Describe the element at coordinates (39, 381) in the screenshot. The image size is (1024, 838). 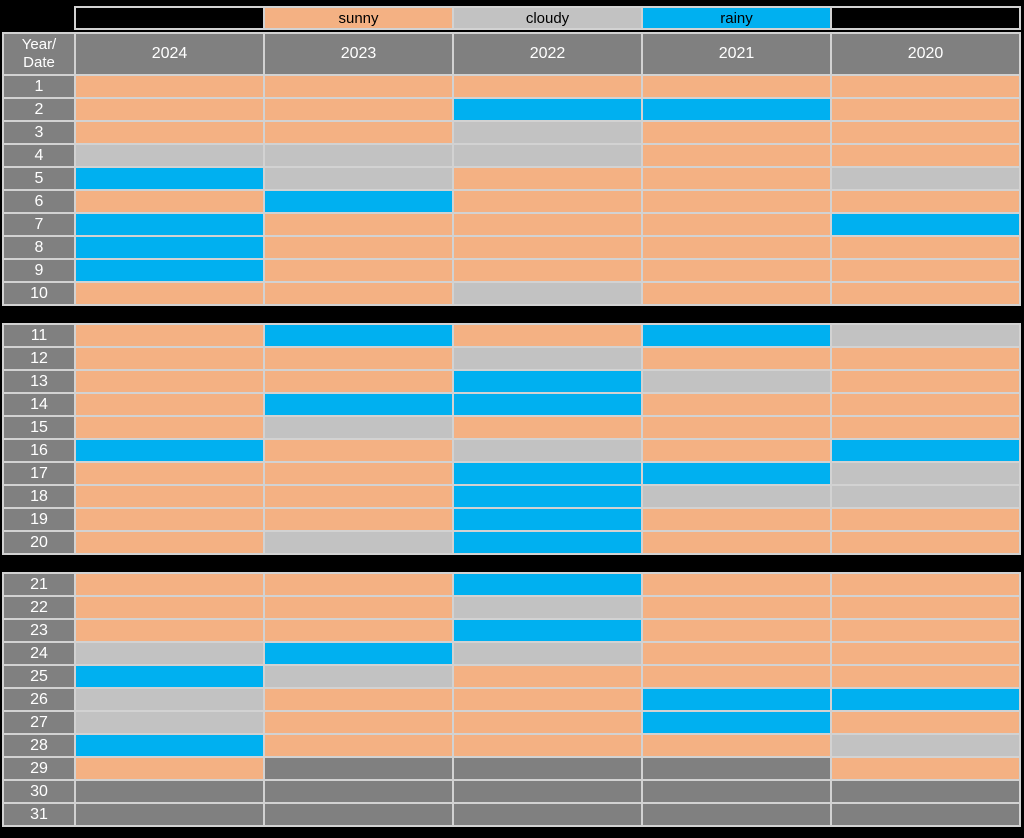
I see `date-label: 13` at that location.